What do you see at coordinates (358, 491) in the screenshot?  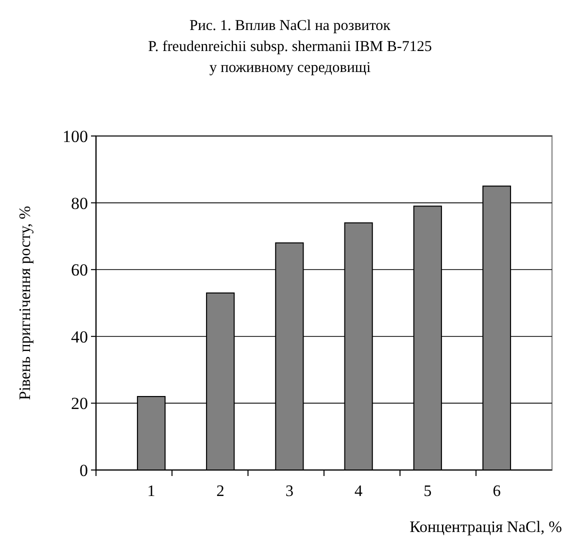 I see `x-tick-label: 4` at bounding box center [358, 491].